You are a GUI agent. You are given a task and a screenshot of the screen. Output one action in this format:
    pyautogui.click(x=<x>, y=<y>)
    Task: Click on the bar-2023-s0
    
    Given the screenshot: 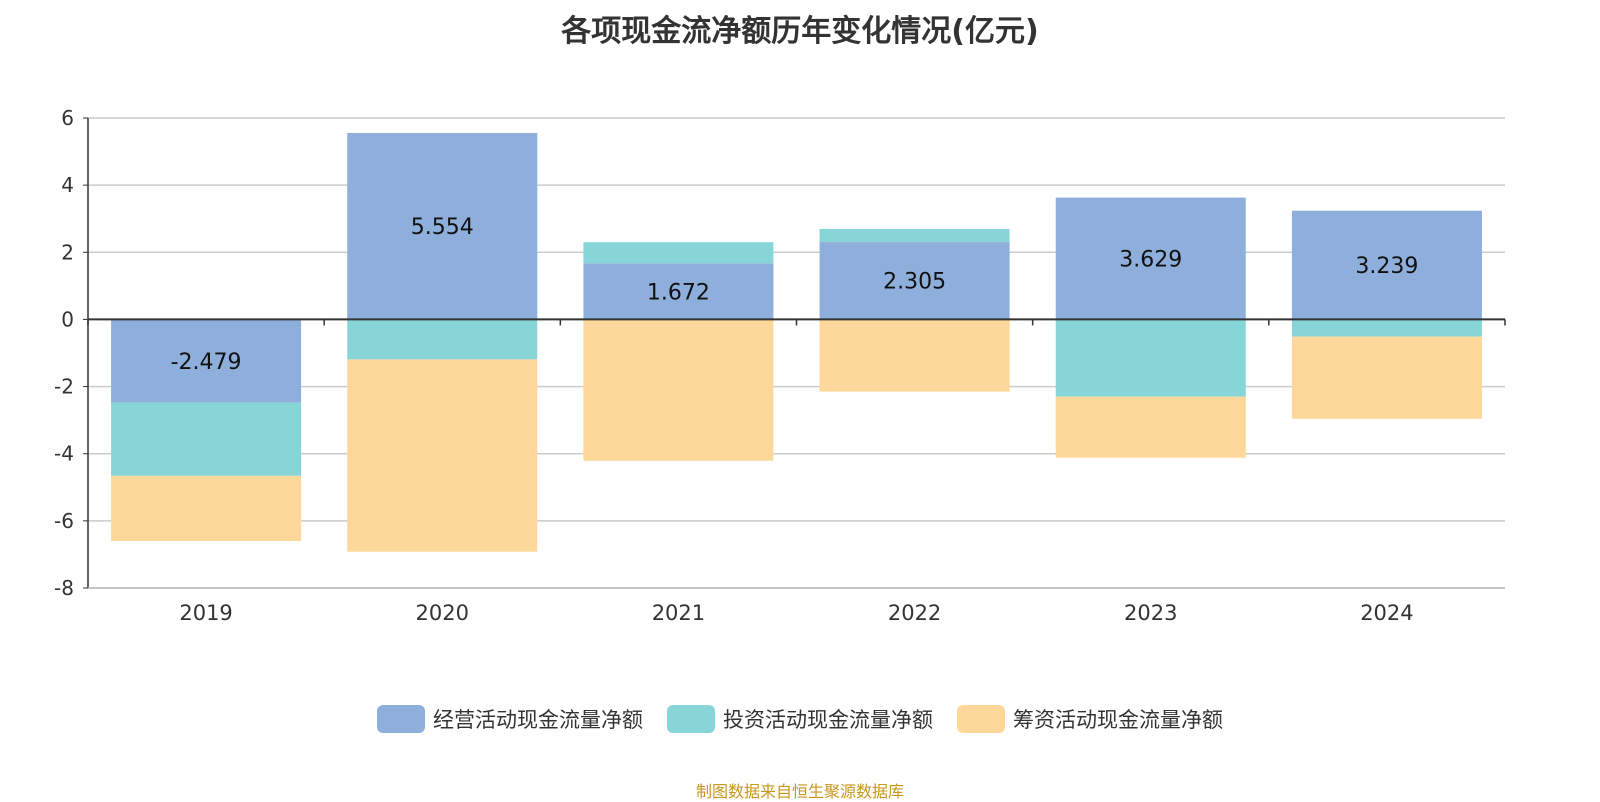 What is the action you would take?
    pyautogui.click(x=1150, y=258)
    